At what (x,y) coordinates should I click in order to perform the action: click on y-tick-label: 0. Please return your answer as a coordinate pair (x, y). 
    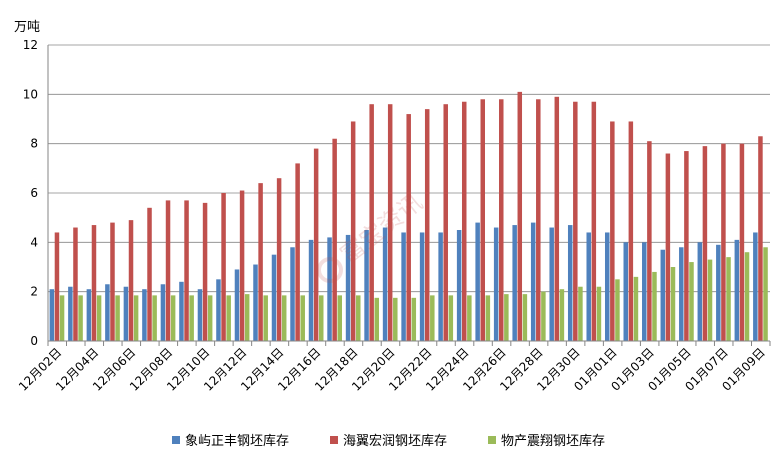
    Looking at the image, I should click on (34, 341).